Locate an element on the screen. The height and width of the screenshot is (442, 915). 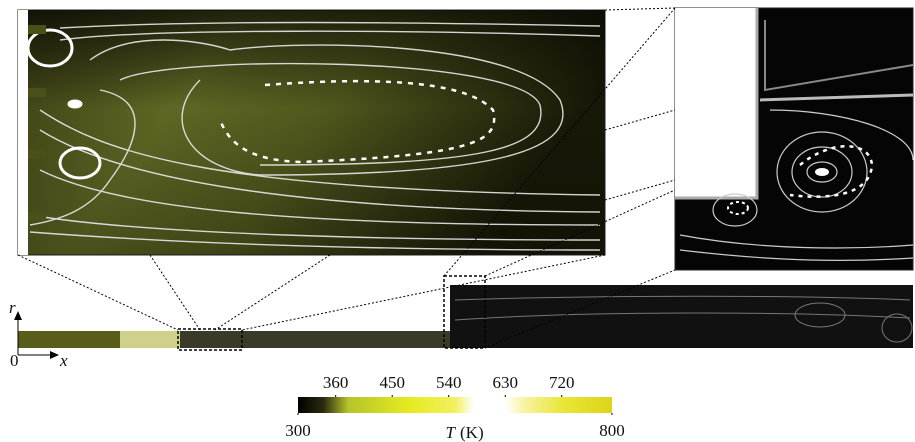
colorbar-scale is located at coordinates (455, 405).